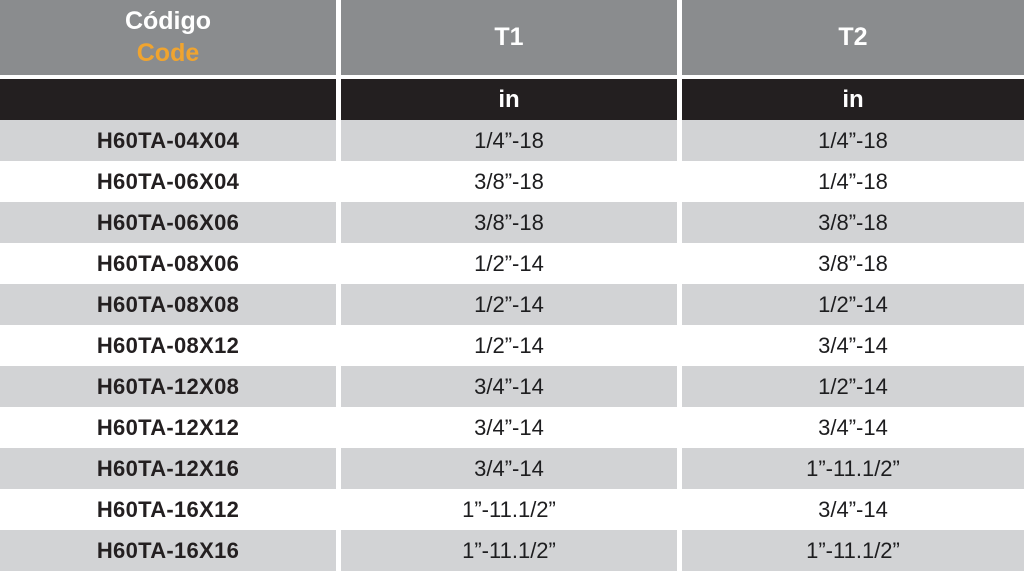 Image resolution: width=1024 pixels, height=571 pixels. Describe the element at coordinates (170, 181) in the screenshot. I see `code-cell: H60TA-06X04` at that location.